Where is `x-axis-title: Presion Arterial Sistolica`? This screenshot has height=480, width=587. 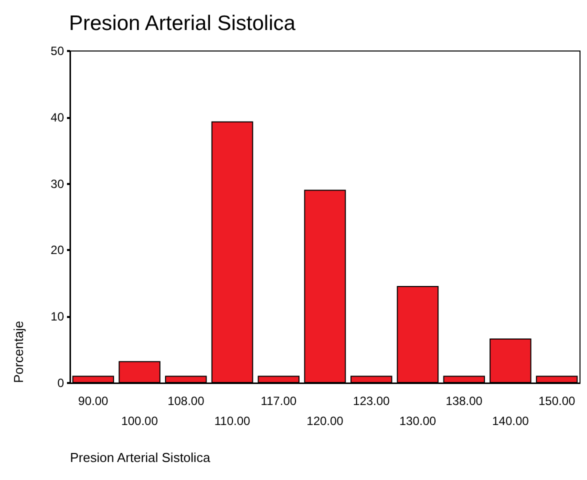 x-axis-title: Presion Arterial Sistolica is located at coordinates (140, 457).